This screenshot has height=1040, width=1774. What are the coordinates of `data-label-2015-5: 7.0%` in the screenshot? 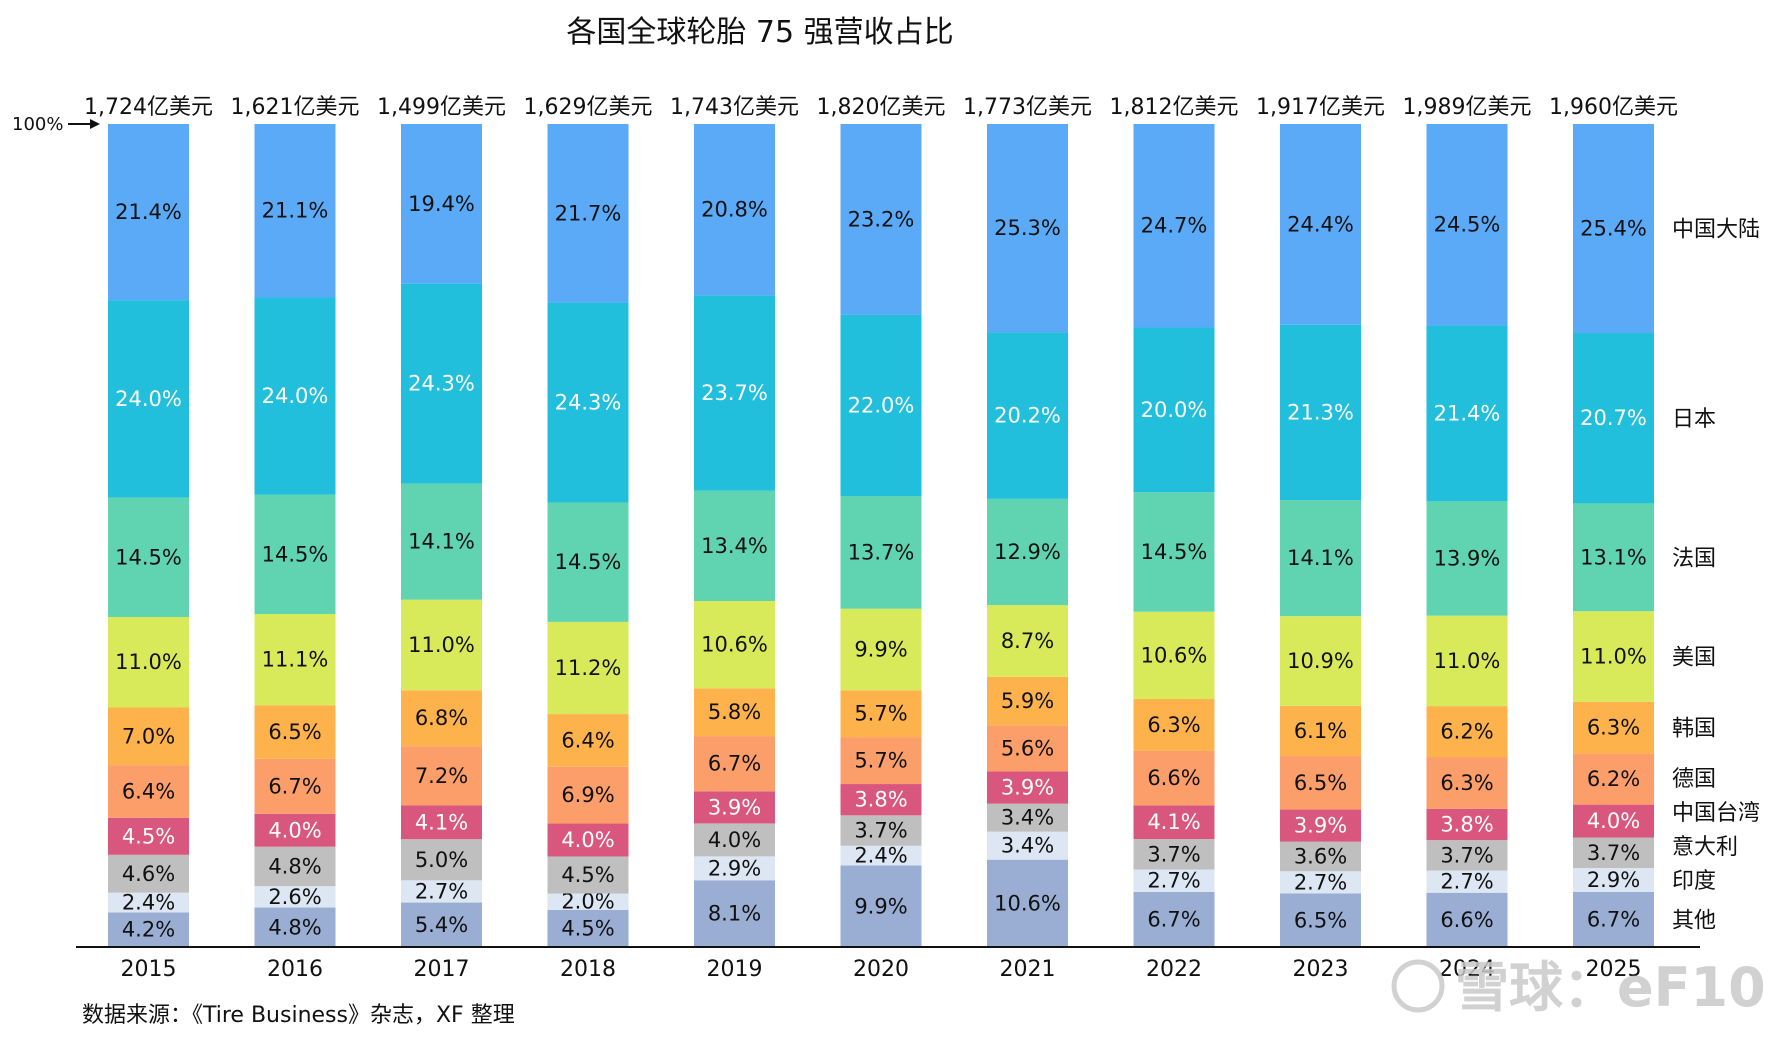 It's located at (148, 736).